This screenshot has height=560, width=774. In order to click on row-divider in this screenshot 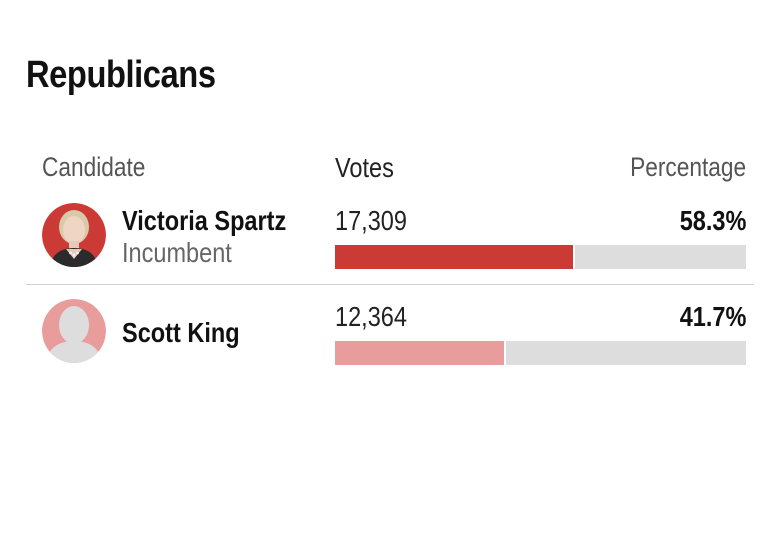, I will do `click(390, 284)`.